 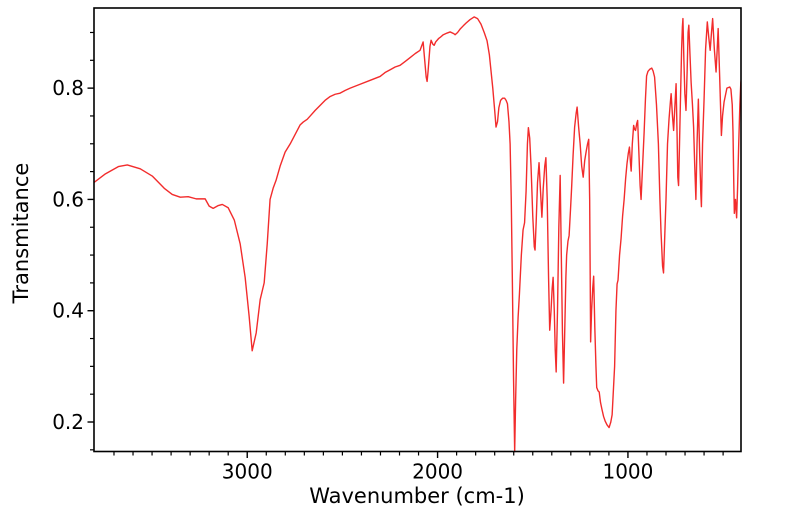 What do you see at coordinates (68, 199) in the screenshot?
I see `y-tick-label: 0.6` at bounding box center [68, 199].